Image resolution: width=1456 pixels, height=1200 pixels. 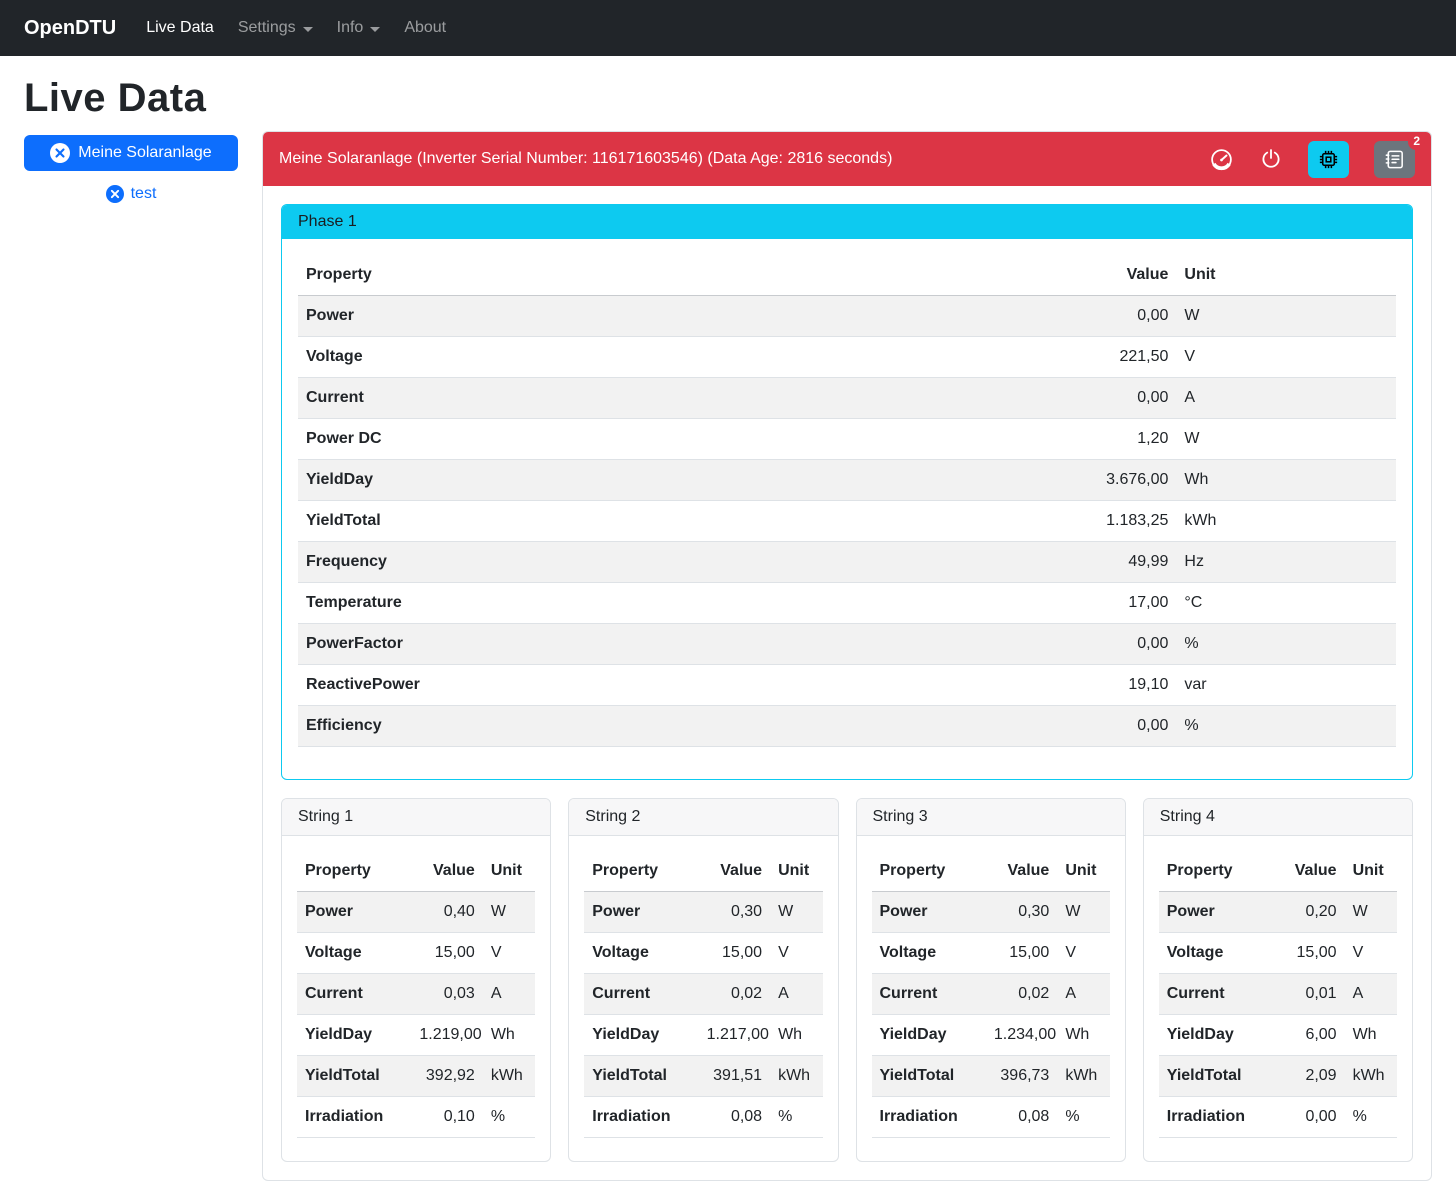 I want to click on value-cell: 1.183,25, so click(x=1088, y=521).